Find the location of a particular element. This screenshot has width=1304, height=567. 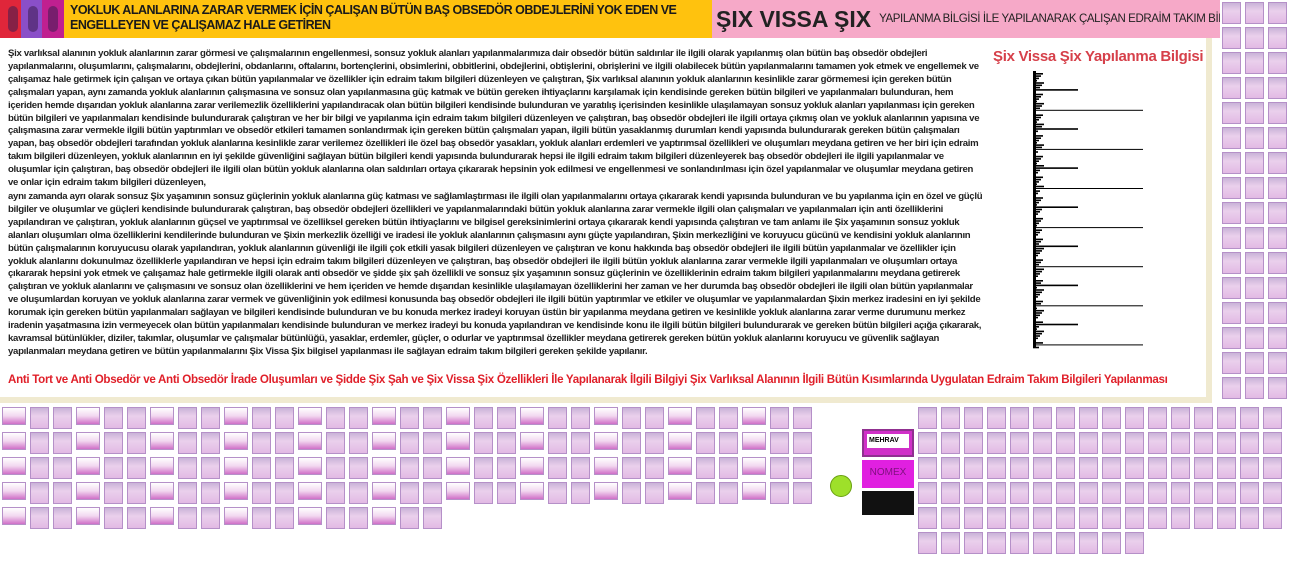

ad-thumbnail: NOMEX is located at coordinates (888, 473).